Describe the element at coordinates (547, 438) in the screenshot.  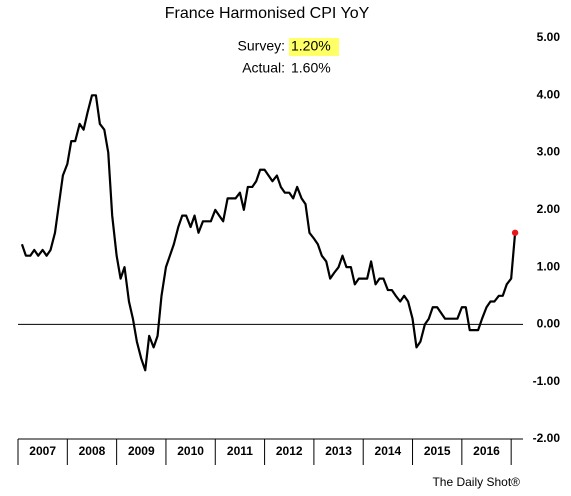
I see `y-tick-label: -2.00` at that location.